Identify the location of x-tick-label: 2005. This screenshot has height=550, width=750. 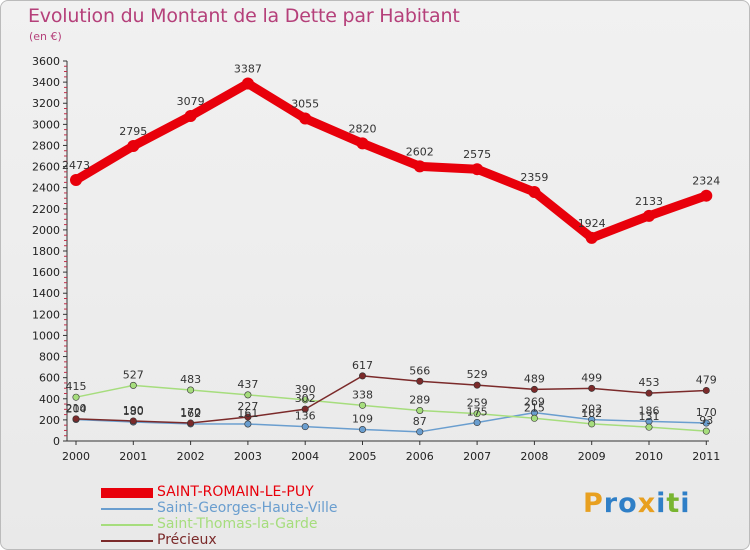
(363, 456).